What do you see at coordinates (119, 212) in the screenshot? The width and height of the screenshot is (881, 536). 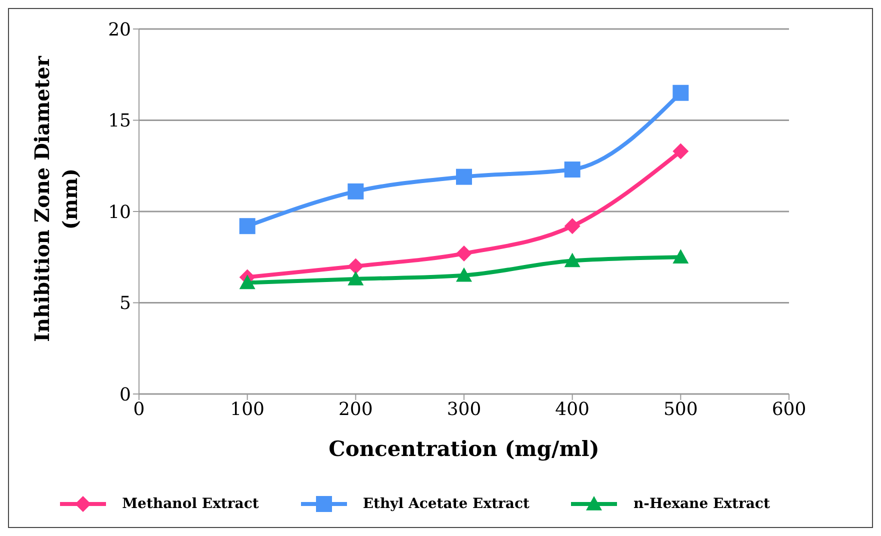 I see `y-tick-label: 10` at bounding box center [119, 212].